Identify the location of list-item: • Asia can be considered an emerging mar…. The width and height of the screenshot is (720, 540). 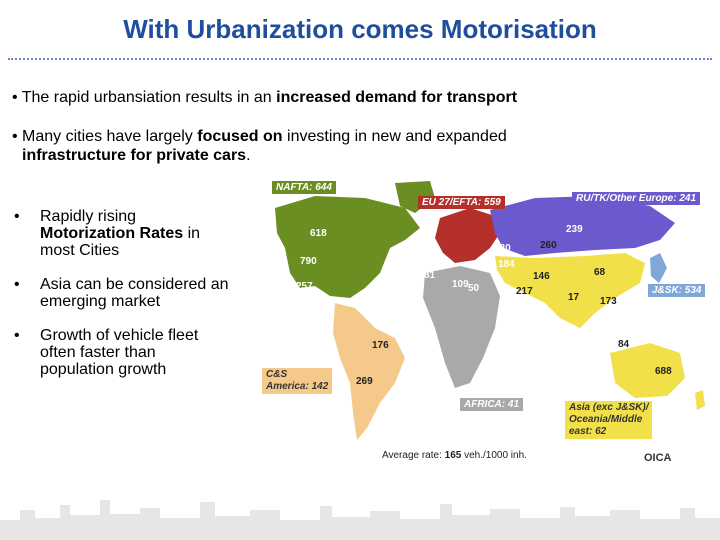
(139, 293).